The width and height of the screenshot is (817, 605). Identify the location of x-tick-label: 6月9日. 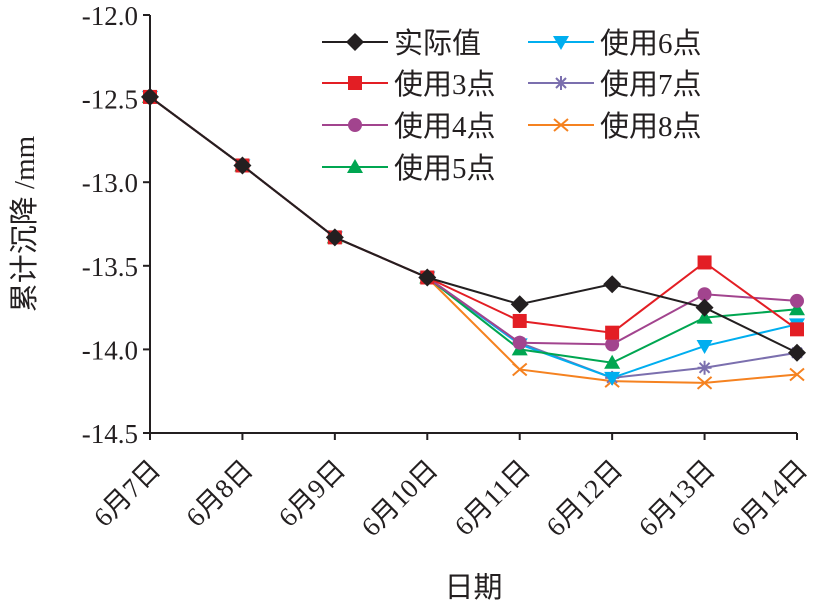
(312, 493).